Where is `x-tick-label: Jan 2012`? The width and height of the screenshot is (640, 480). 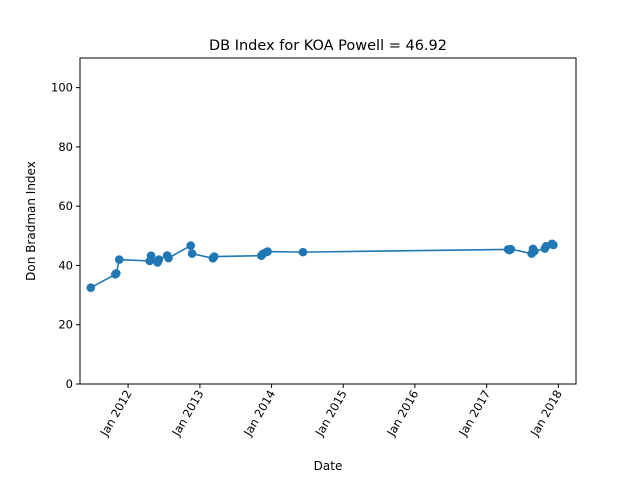
x-tick-label: Jan 2012 is located at coordinates (116, 414).